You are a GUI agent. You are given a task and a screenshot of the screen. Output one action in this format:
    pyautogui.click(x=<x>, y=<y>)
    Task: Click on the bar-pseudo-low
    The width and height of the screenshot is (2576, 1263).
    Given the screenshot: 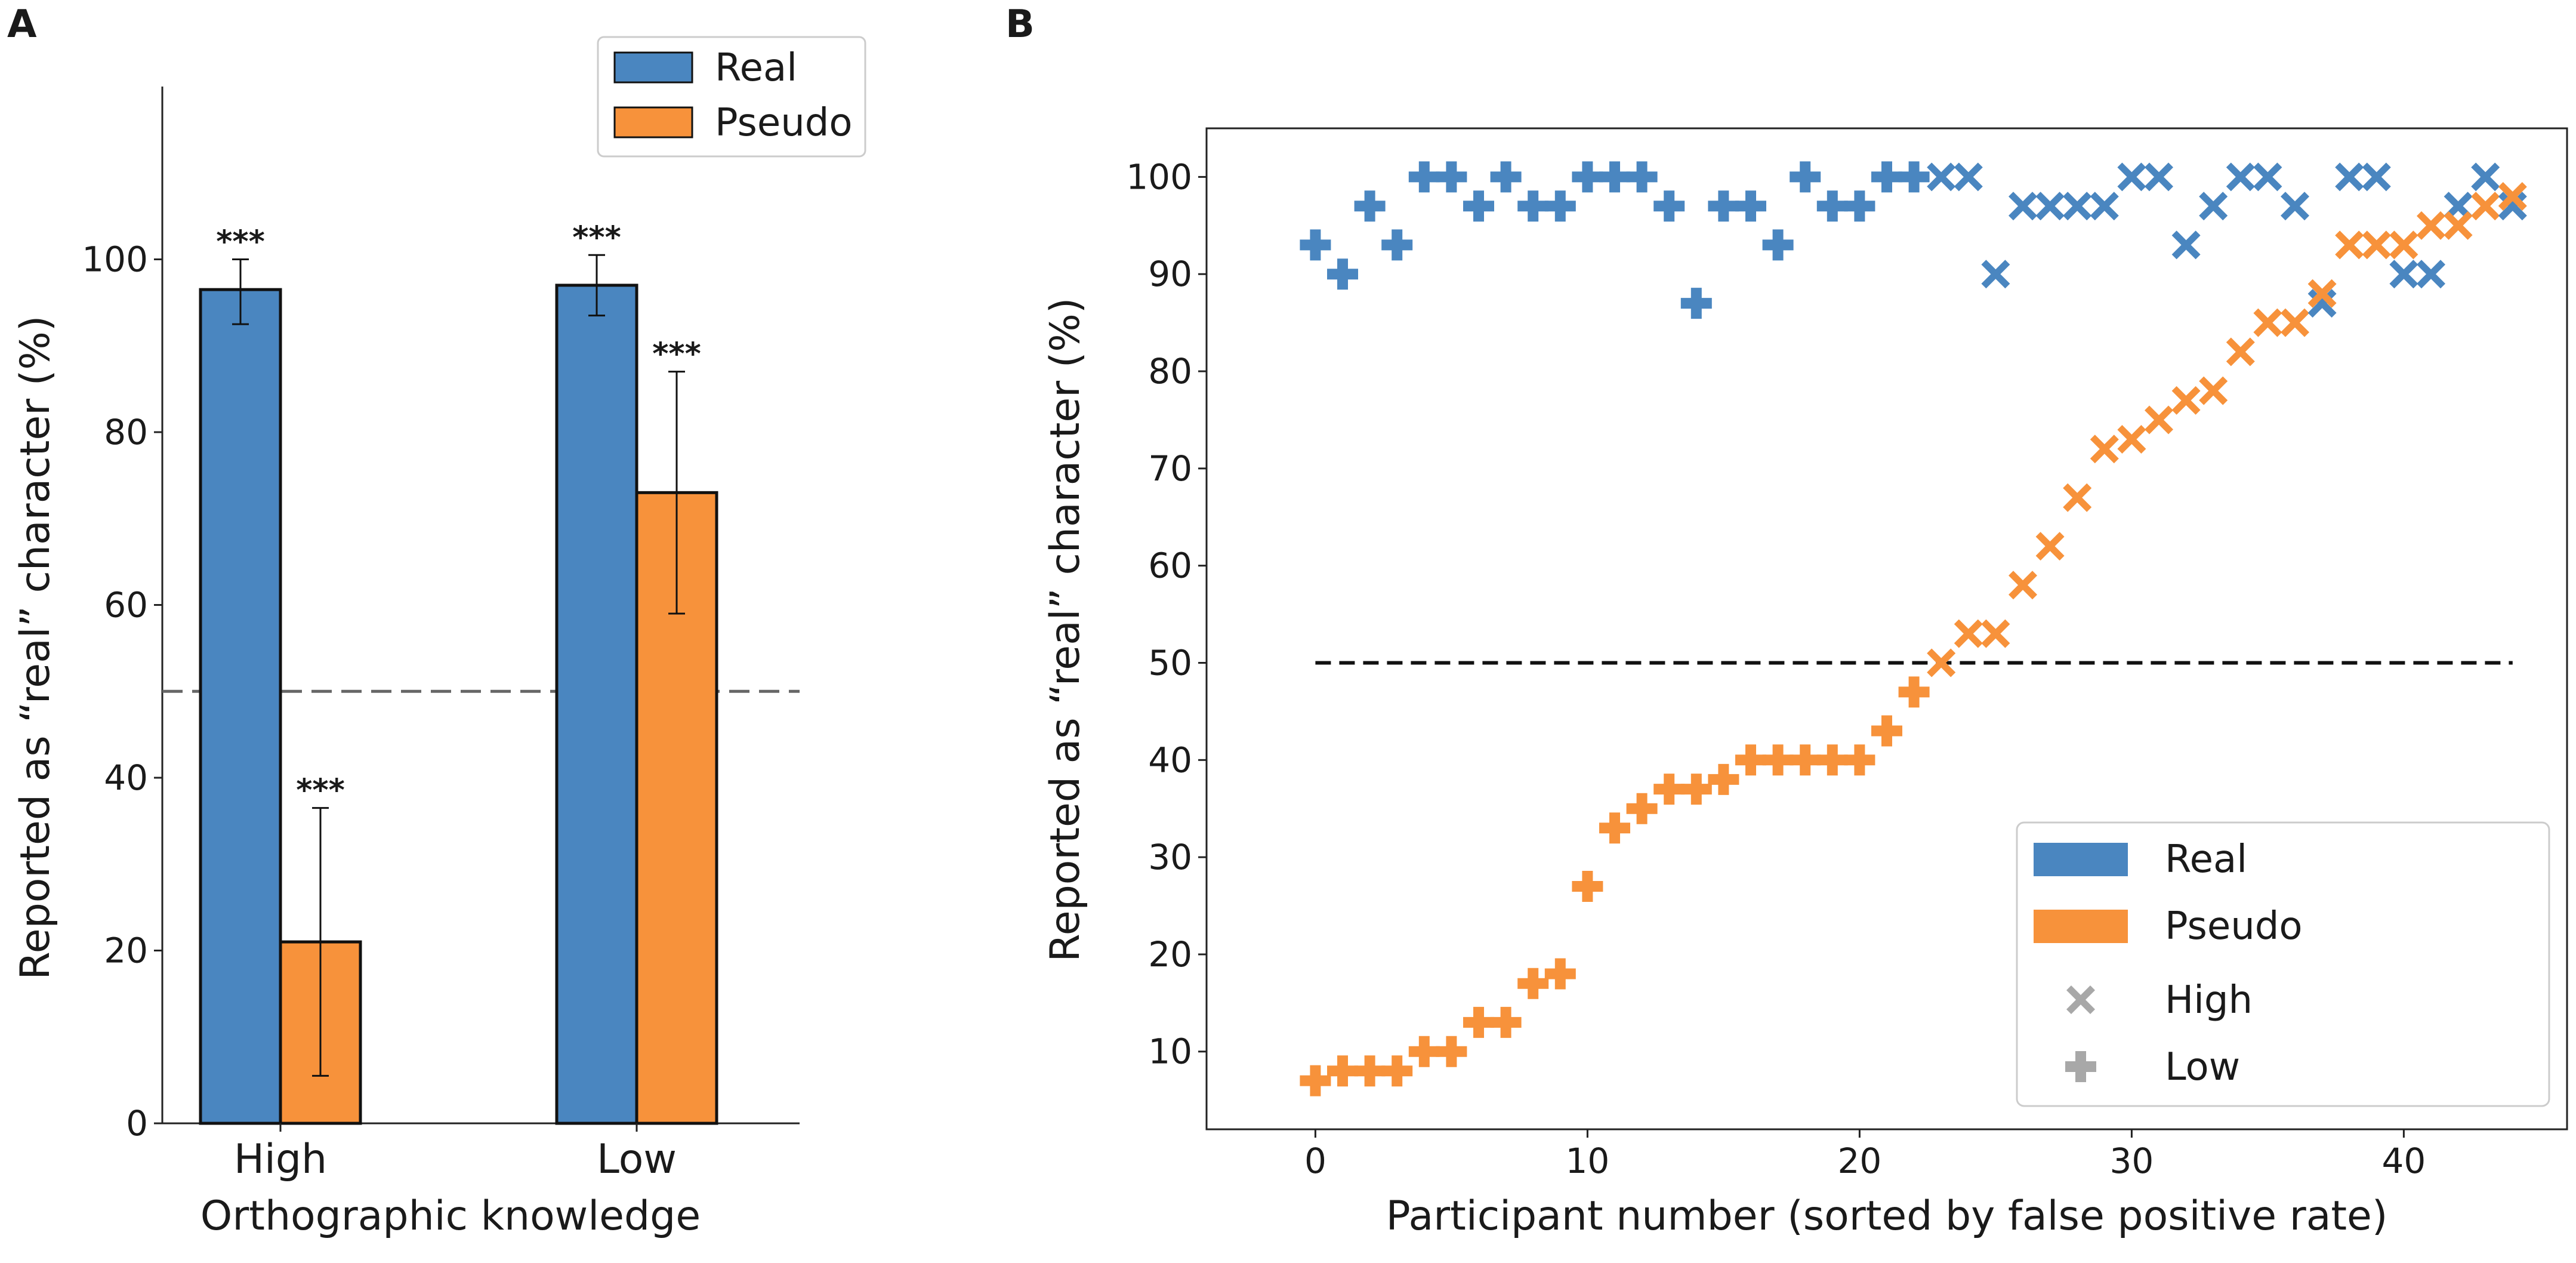 What is the action you would take?
    pyautogui.click(x=676, y=808)
    